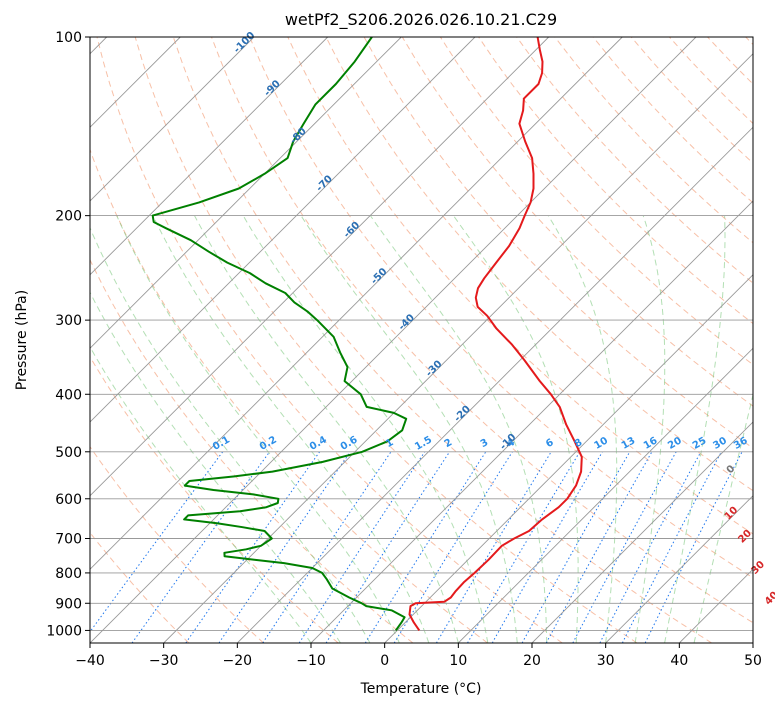  What do you see at coordinates (741, 443) in the screenshot?
I see `mixing-ratio-label: 36` at bounding box center [741, 443].